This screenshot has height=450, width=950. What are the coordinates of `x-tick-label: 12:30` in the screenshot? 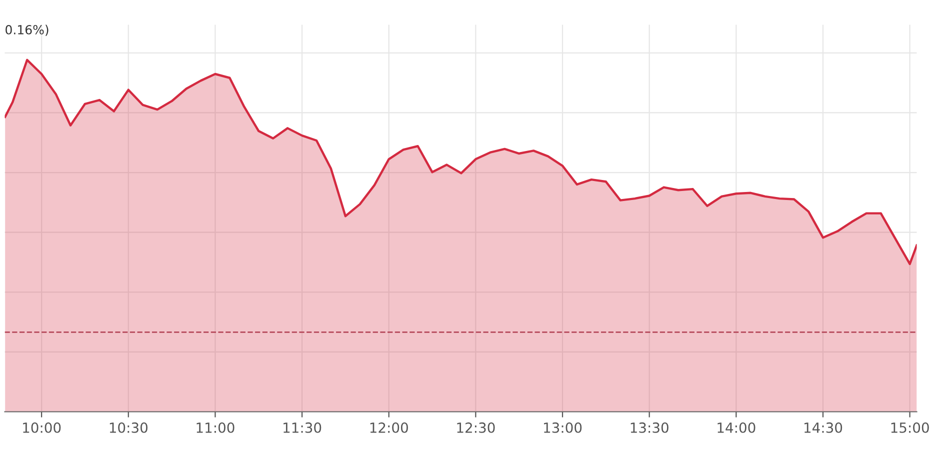 It's located at (476, 427).